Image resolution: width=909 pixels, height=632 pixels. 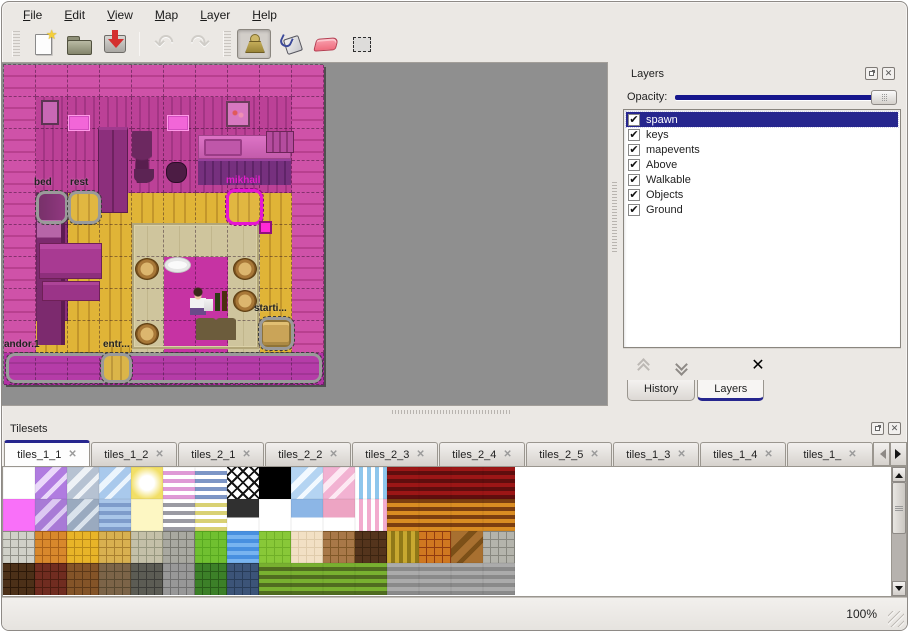 What do you see at coordinates (215, 15) in the screenshot?
I see `menu-item-layer: Layer` at bounding box center [215, 15].